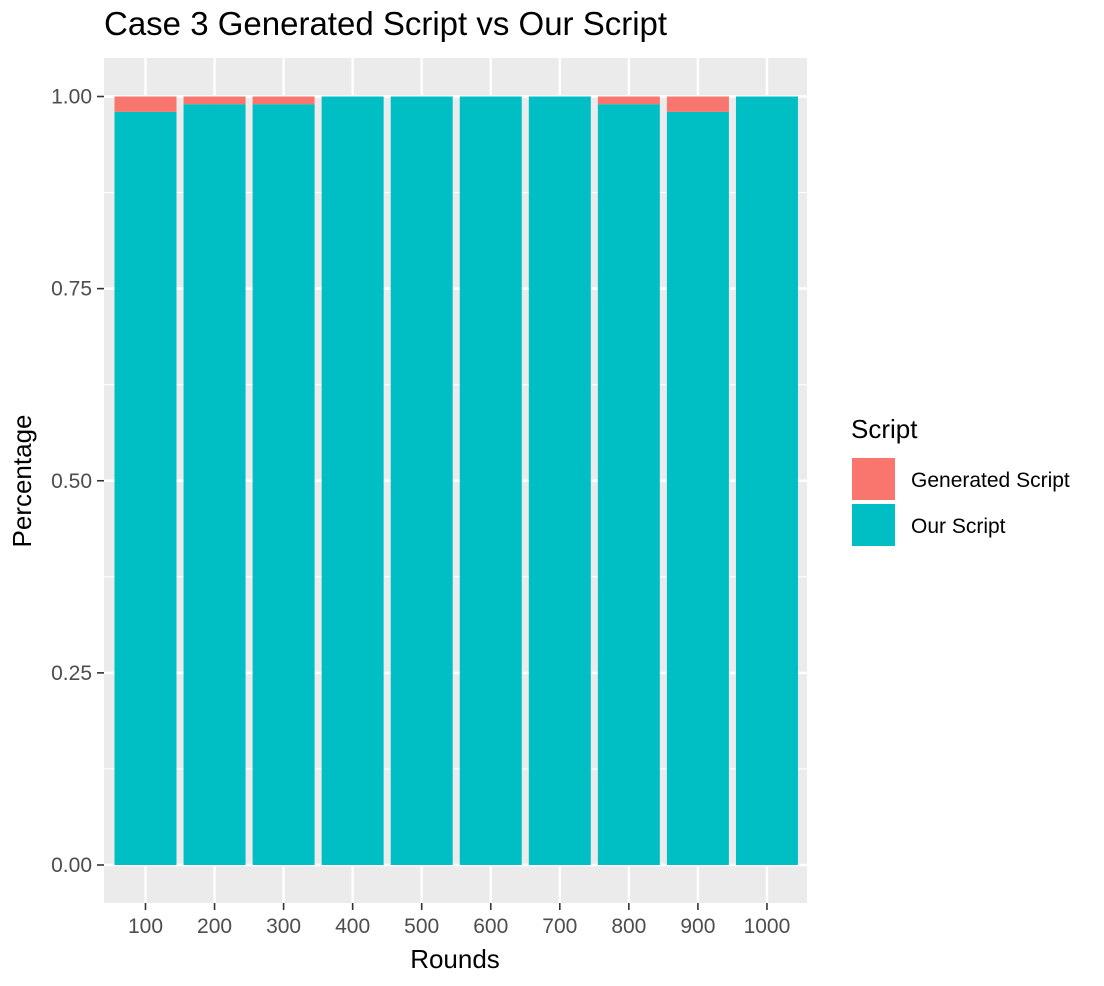 This screenshot has height=986, width=1104. I want to click on x-tick-label: 200, so click(214, 926).